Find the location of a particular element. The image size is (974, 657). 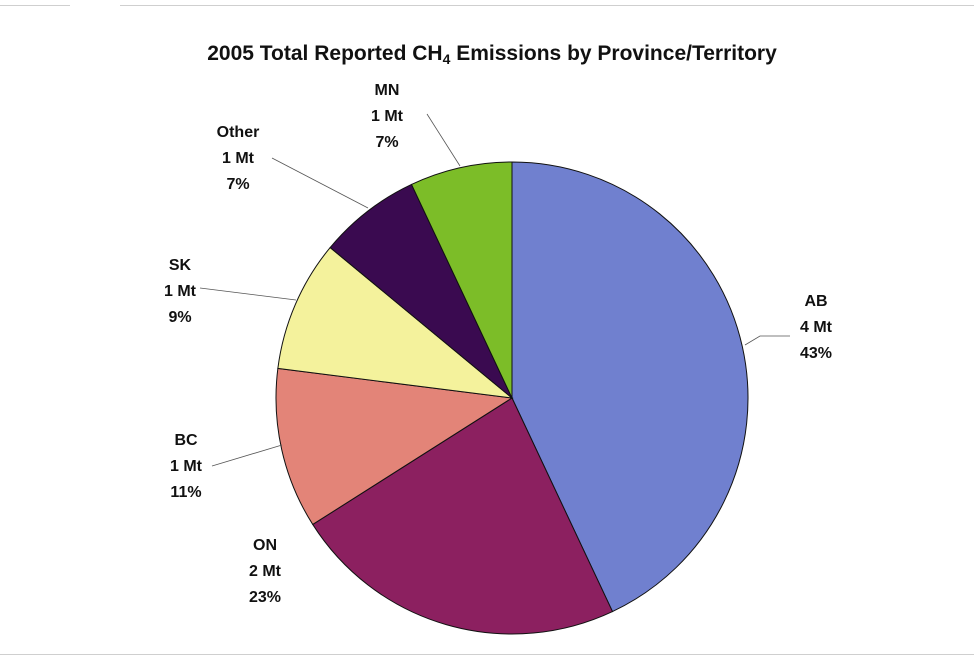

bottom-border is located at coordinates (487, 654).